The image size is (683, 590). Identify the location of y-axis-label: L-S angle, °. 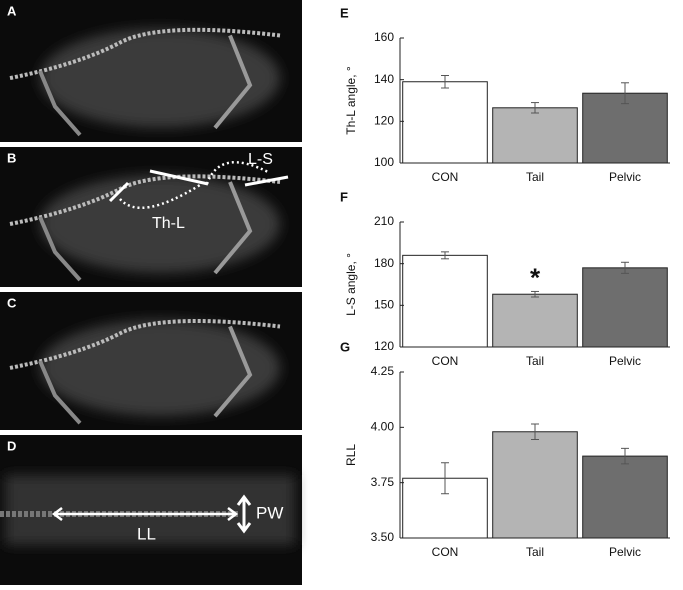
(351, 284).